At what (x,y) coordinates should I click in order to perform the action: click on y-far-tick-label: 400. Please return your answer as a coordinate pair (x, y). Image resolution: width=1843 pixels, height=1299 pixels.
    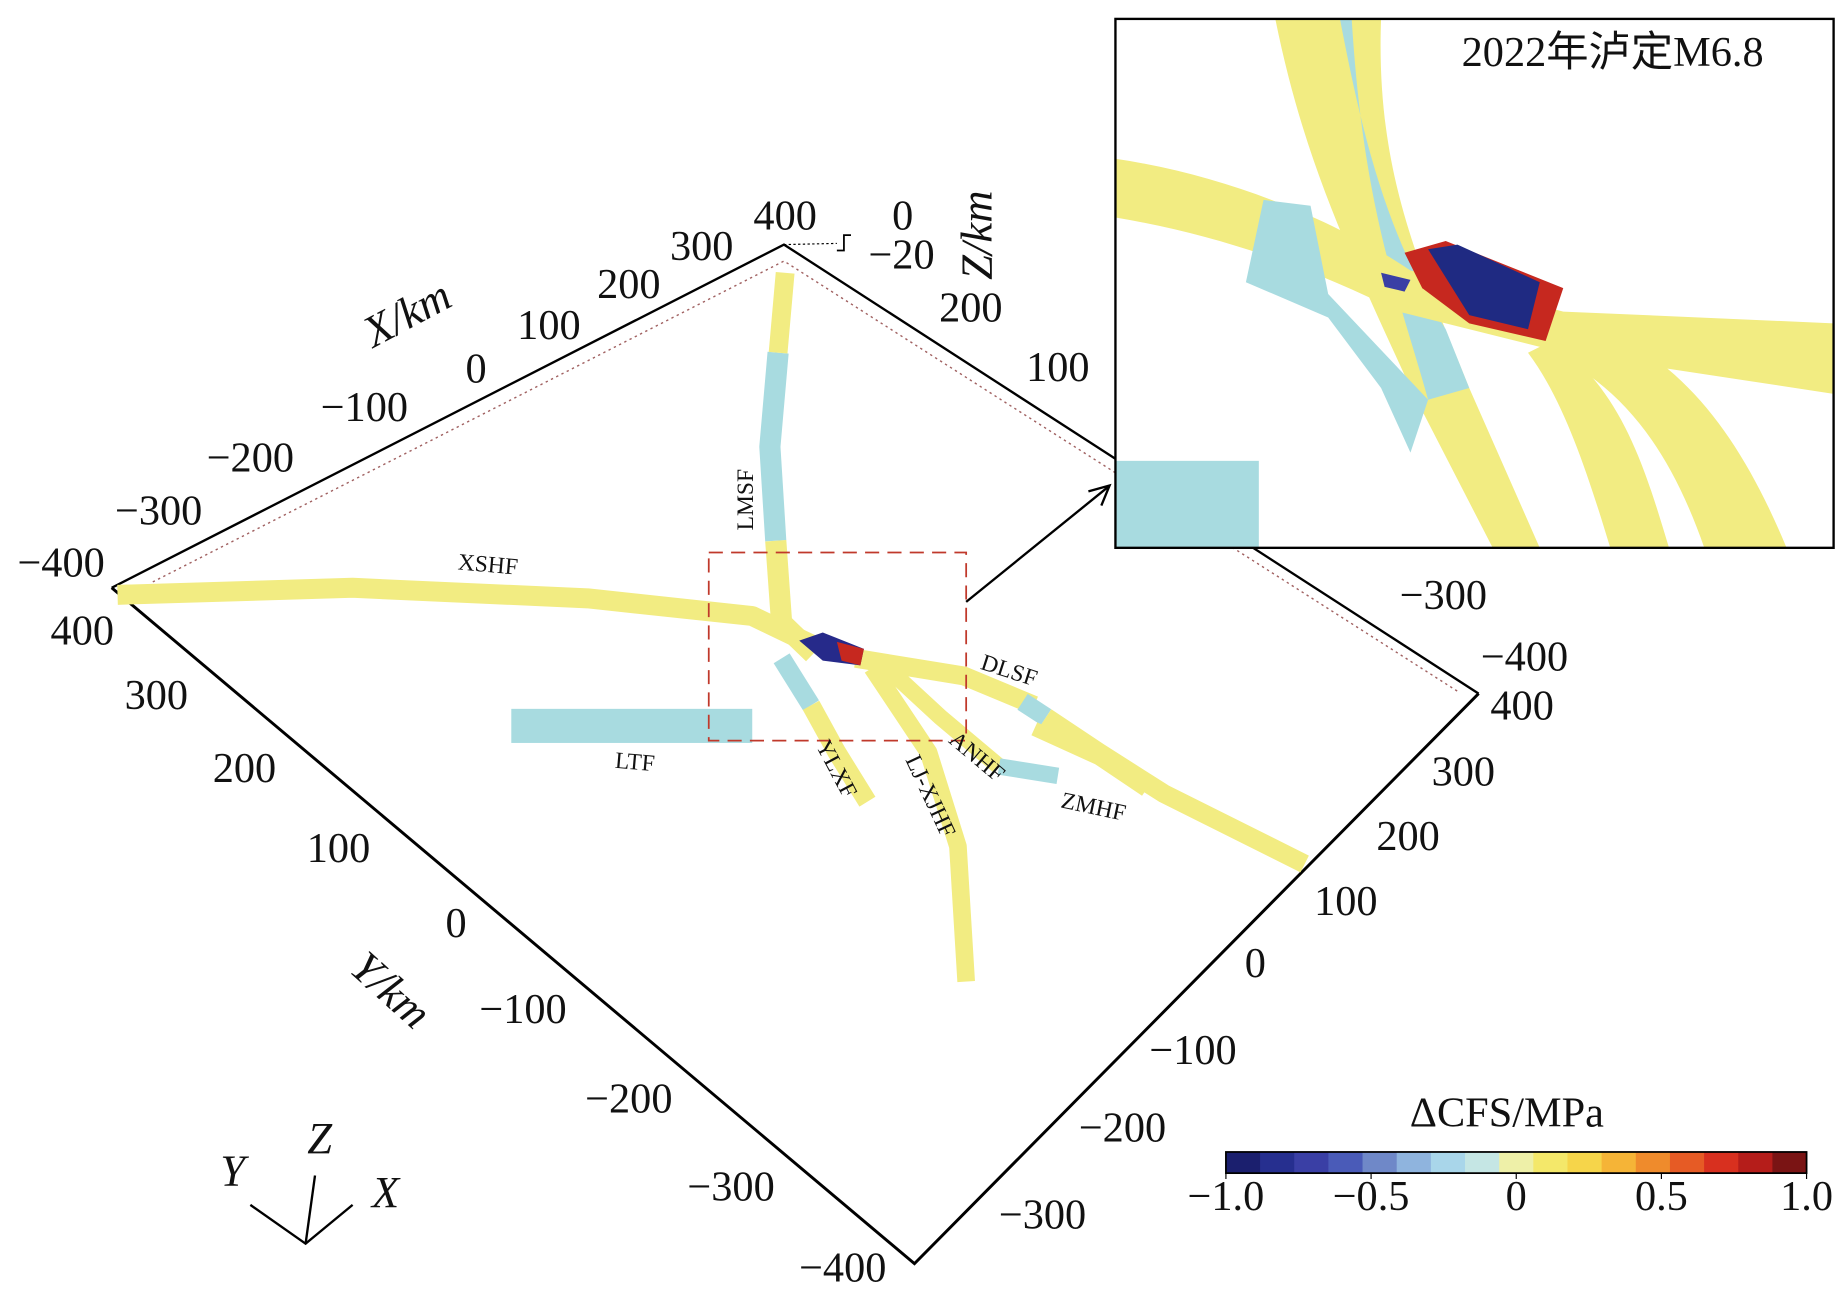
    Looking at the image, I should click on (1521, 706).